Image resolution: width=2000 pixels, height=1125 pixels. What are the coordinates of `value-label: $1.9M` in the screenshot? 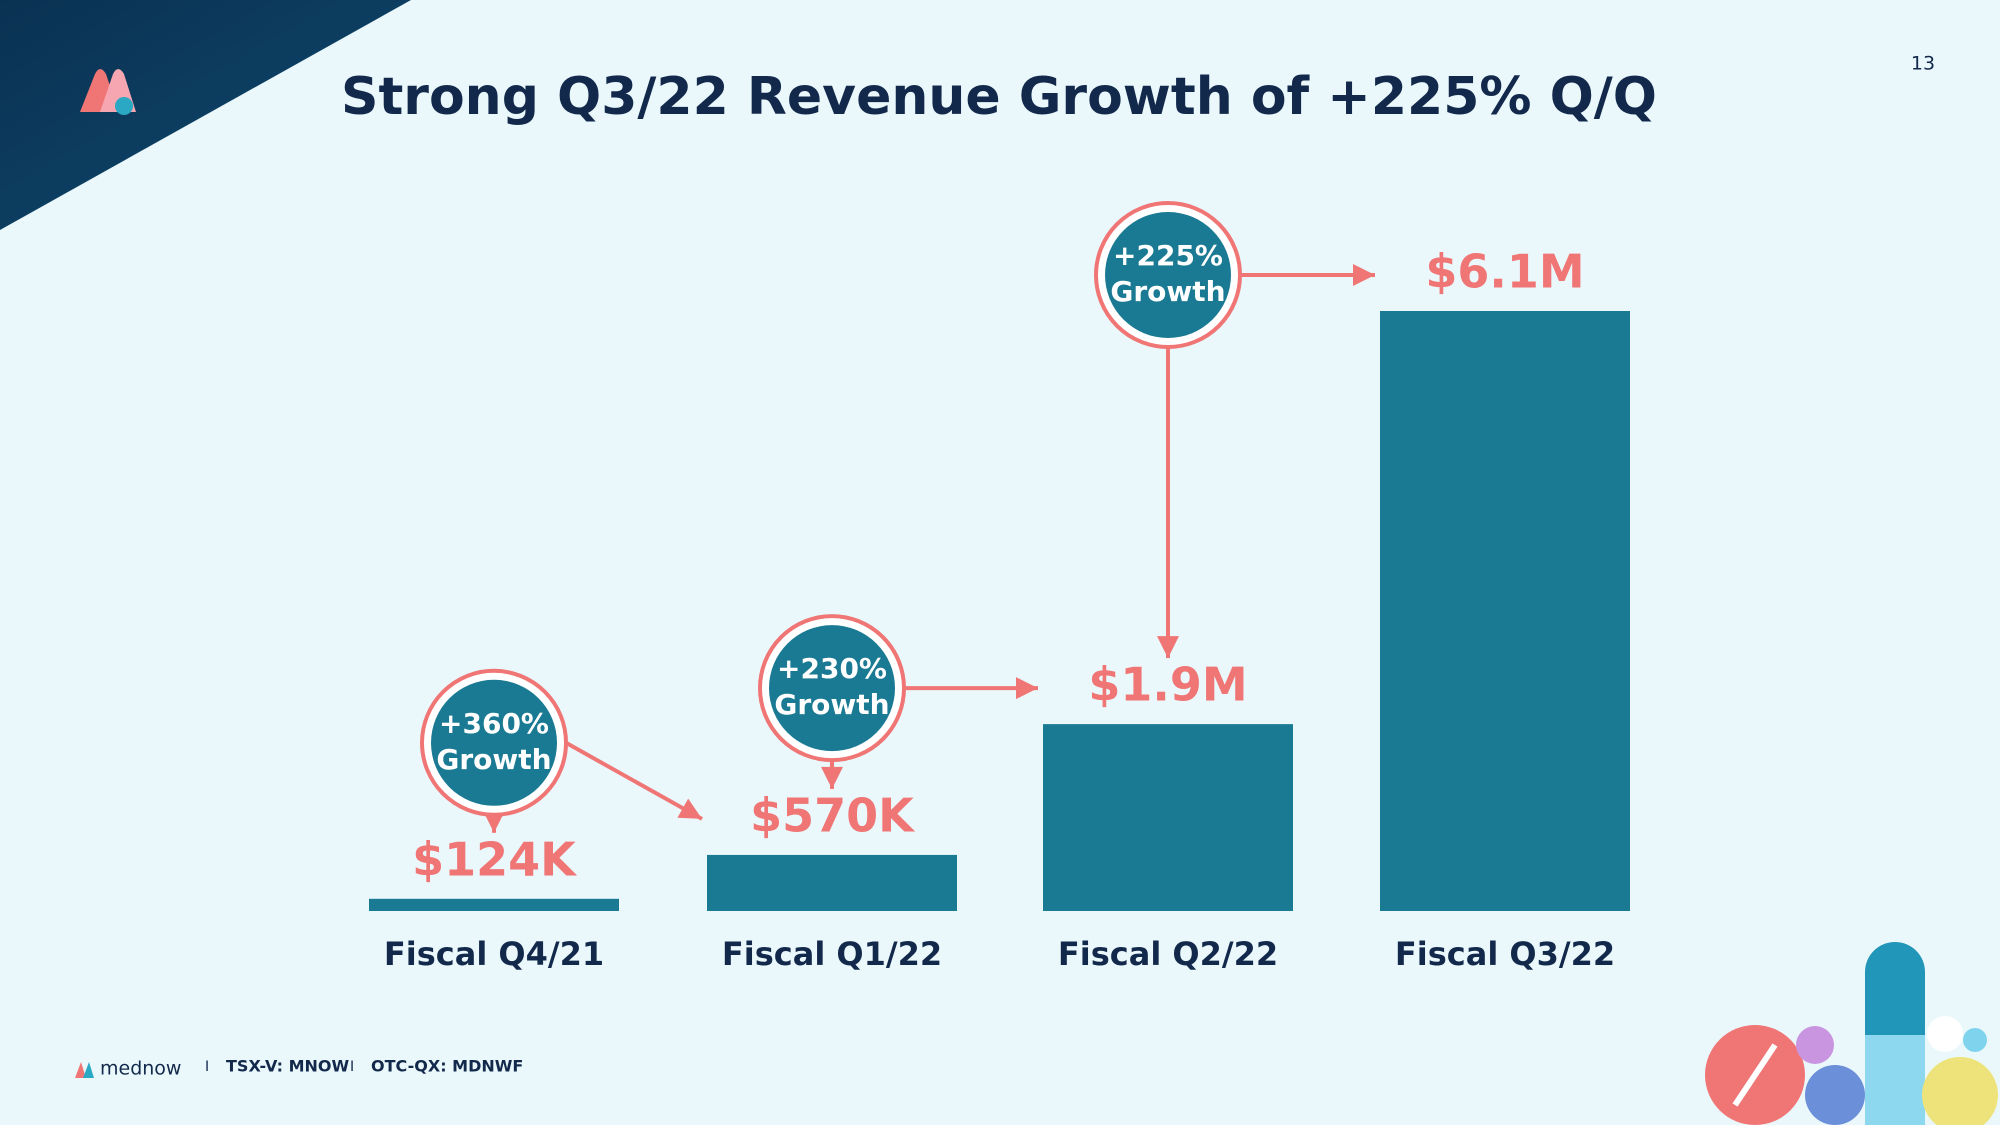 It's located at (1167, 685).